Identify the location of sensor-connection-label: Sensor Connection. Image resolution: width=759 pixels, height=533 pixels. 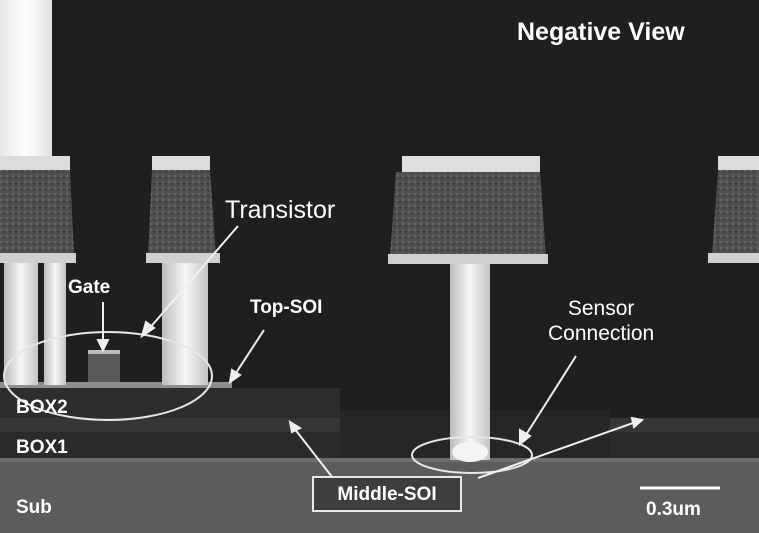
(601, 321).